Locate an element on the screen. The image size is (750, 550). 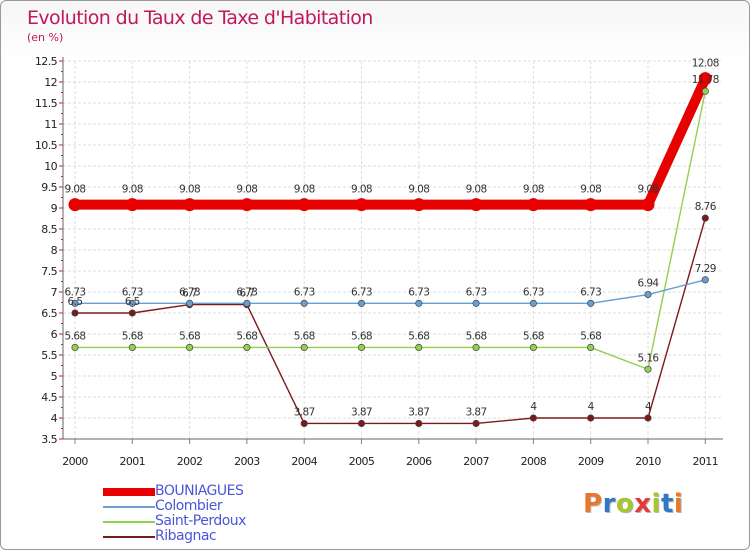
x-tick-label: 2006 is located at coordinates (419, 461).